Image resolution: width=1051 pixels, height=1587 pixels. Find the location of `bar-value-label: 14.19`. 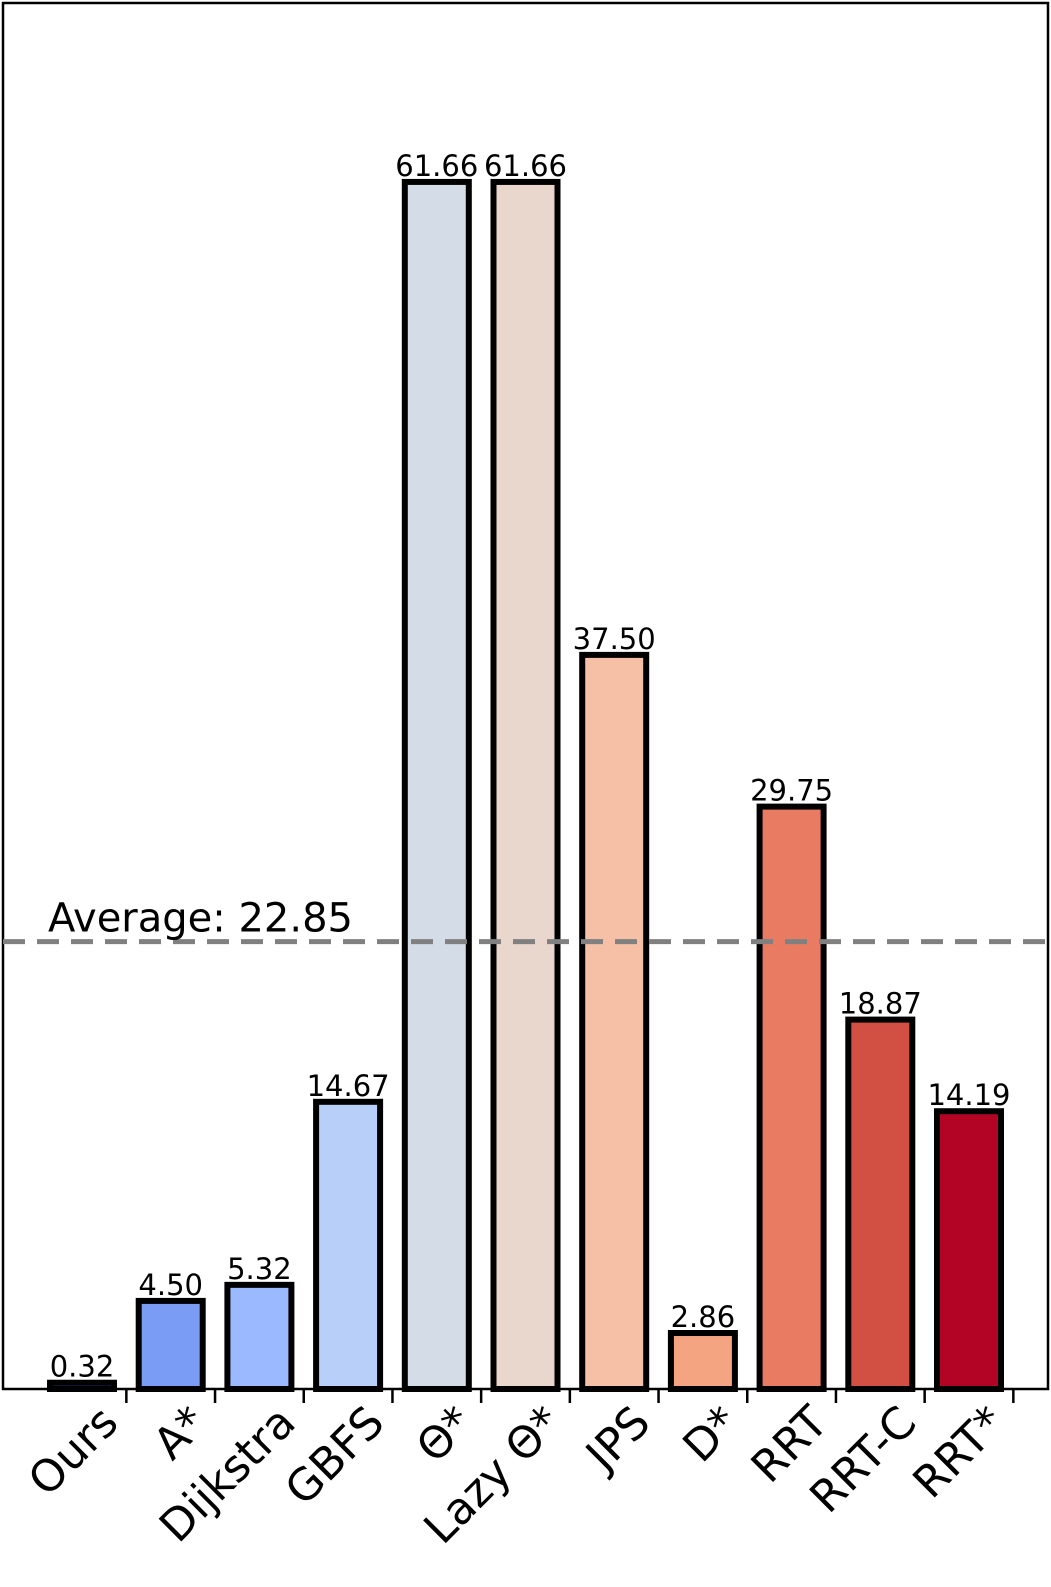

bar-value-label: 14.19 is located at coordinates (968, 1095).